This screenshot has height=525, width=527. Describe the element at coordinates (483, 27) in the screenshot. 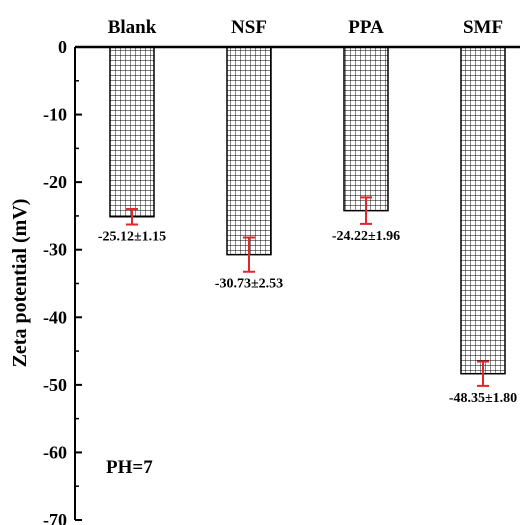

I see `category-label-smf: SMF` at that location.